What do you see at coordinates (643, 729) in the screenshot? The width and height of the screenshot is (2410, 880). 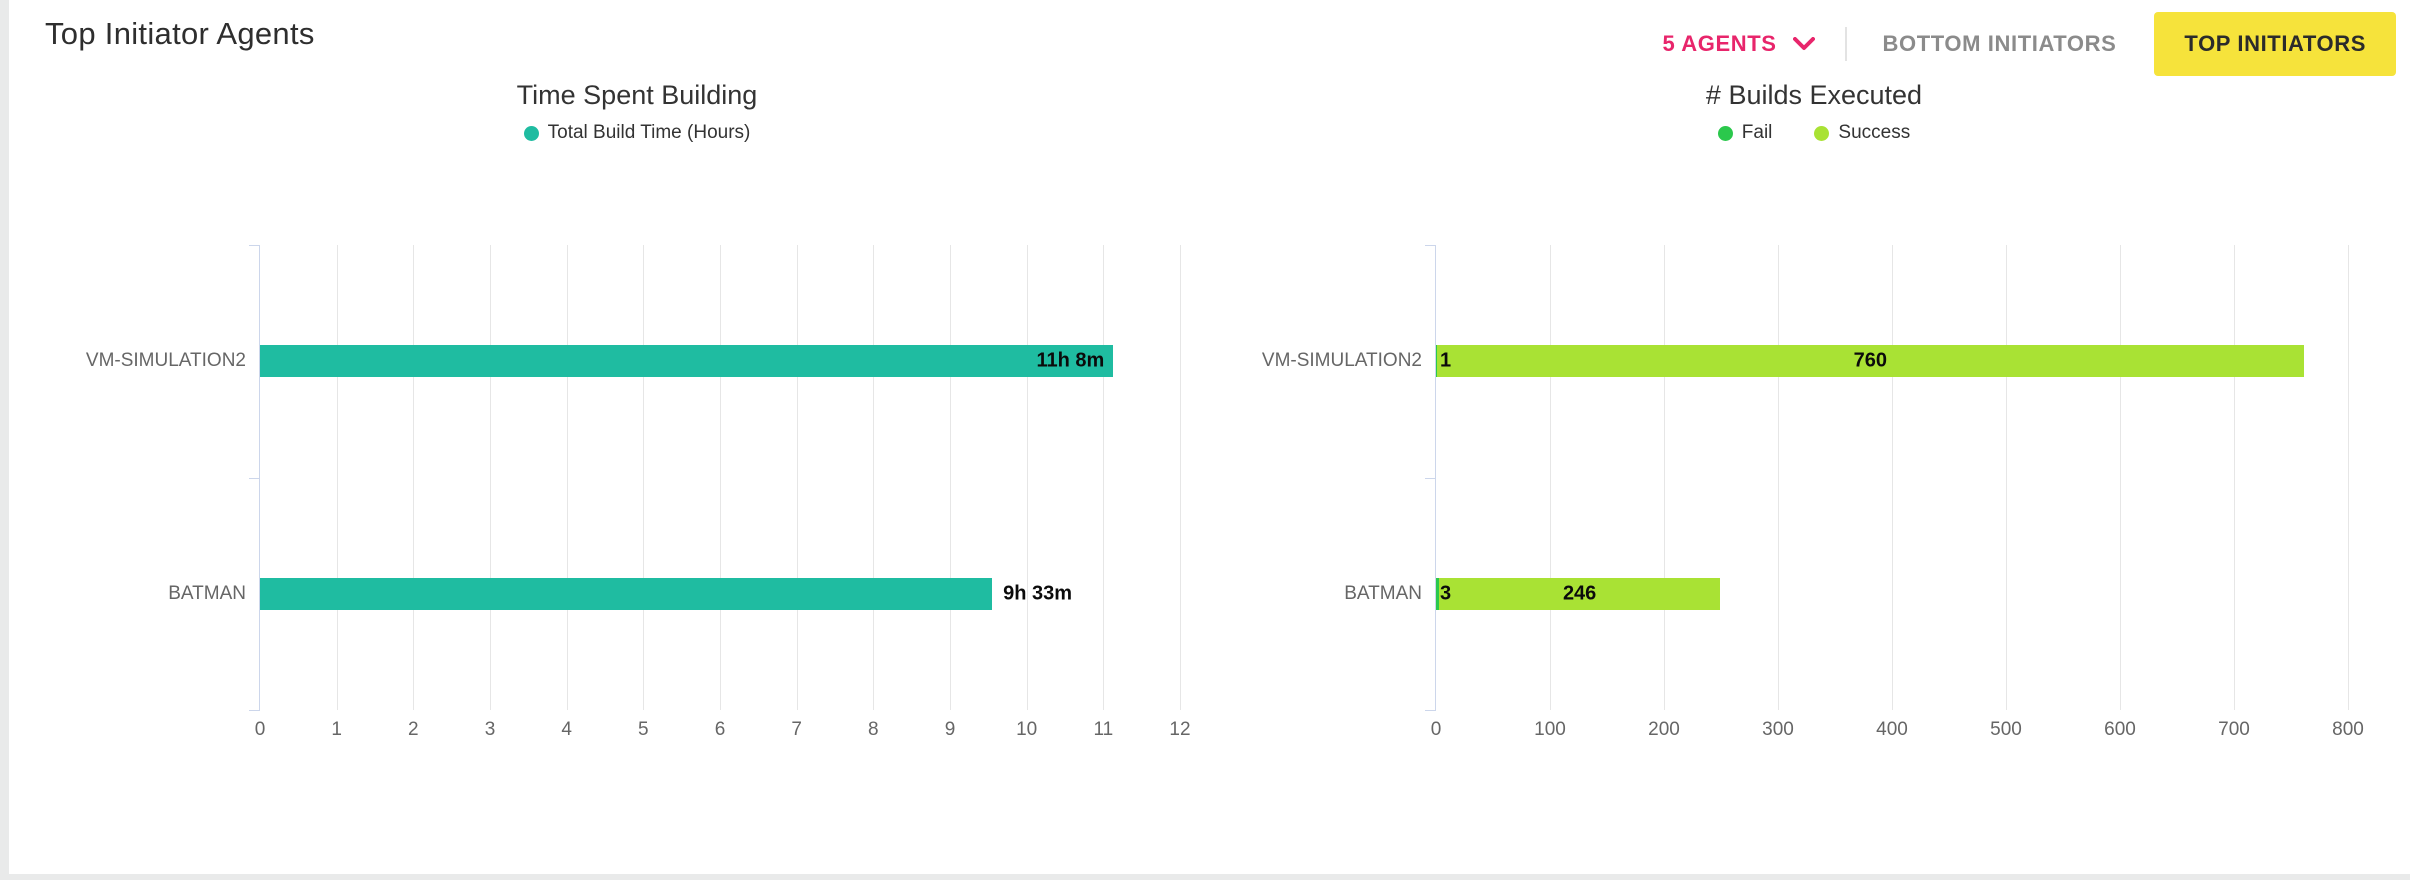 I see `x-axis-tick-label: 5` at bounding box center [643, 729].